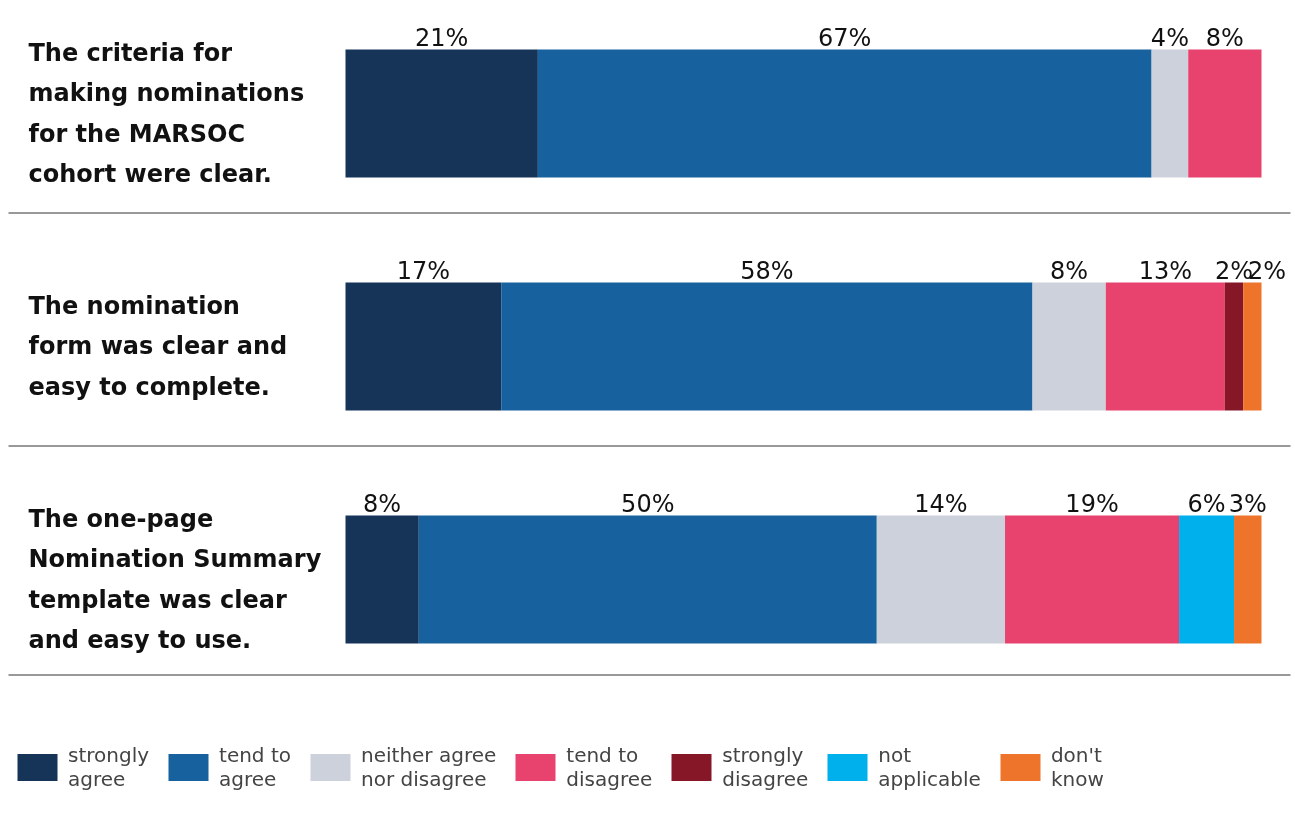 This screenshot has width=1295, height=821. Describe the element at coordinates (158, 346) in the screenshot. I see `y-tick-label: The nomination form was clear and easy to complete.` at that location.